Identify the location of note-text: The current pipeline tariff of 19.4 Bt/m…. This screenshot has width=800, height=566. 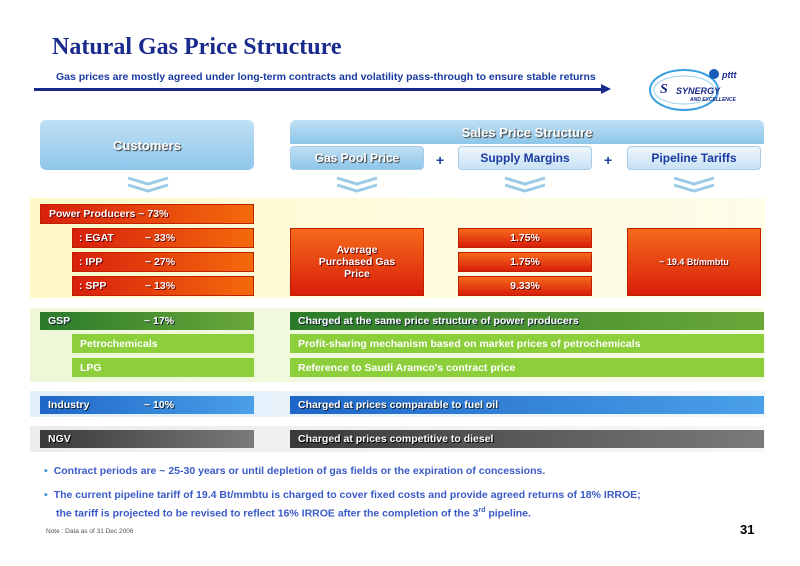
(347, 495).